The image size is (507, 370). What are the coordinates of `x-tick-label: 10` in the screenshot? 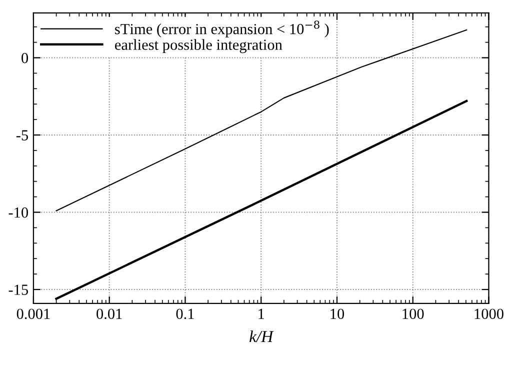 It's located at (337, 314).